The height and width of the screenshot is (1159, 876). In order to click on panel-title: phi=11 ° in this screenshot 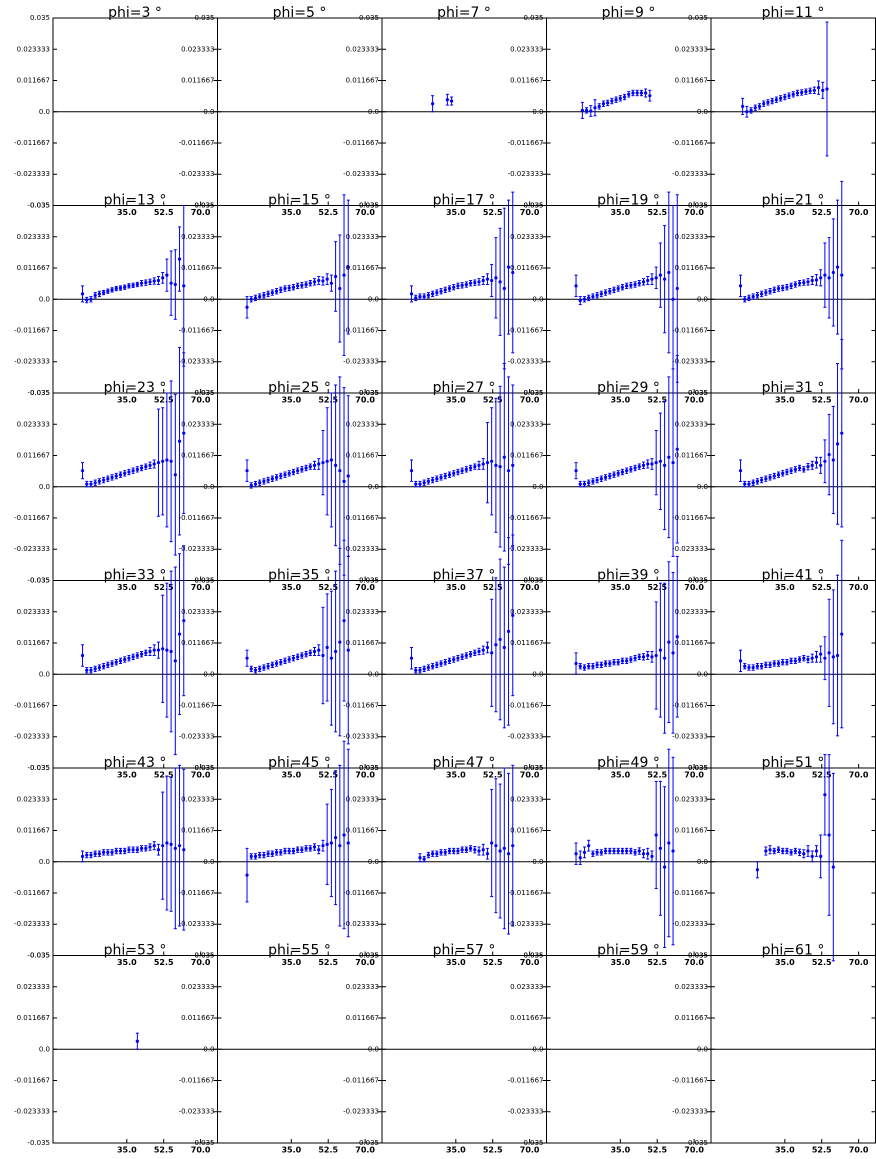, I will do `click(793, 13)`.